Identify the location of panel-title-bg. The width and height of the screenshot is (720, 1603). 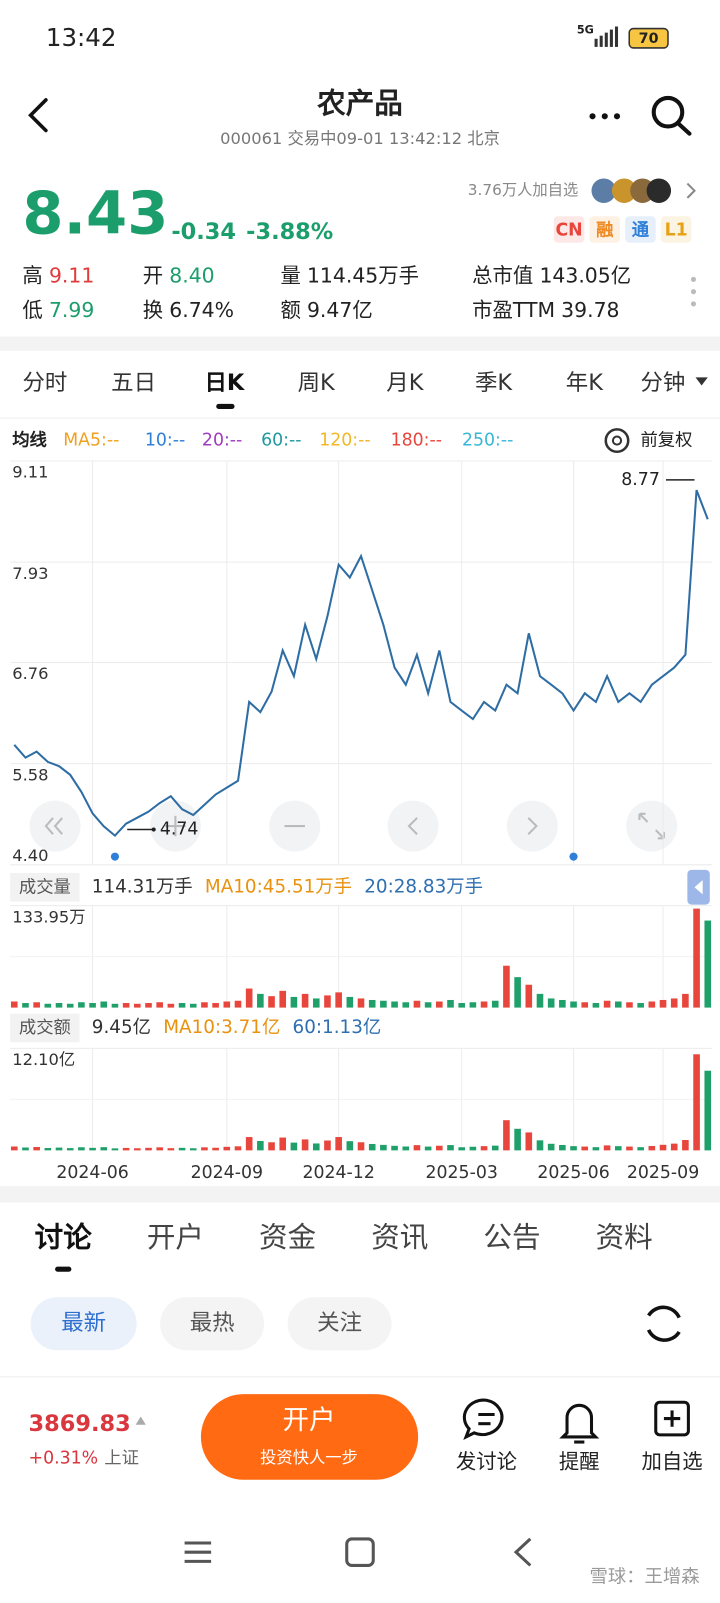
(45, 1028).